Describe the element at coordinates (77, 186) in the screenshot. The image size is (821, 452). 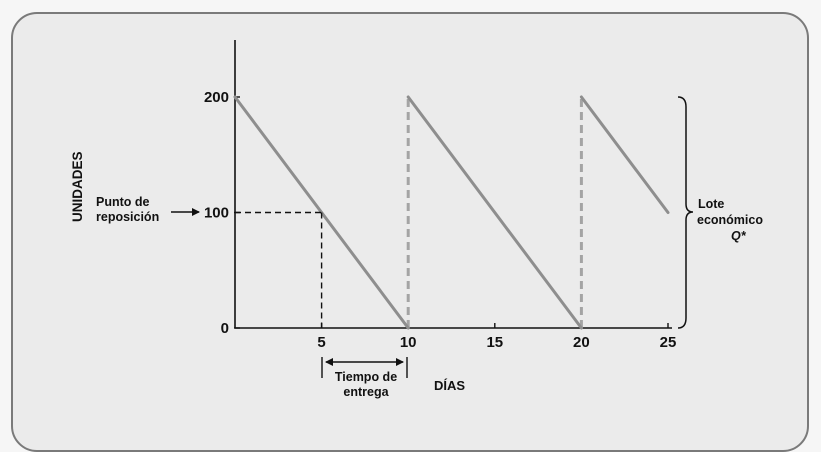
I see `y-axis-title: UNIDADES` at that location.